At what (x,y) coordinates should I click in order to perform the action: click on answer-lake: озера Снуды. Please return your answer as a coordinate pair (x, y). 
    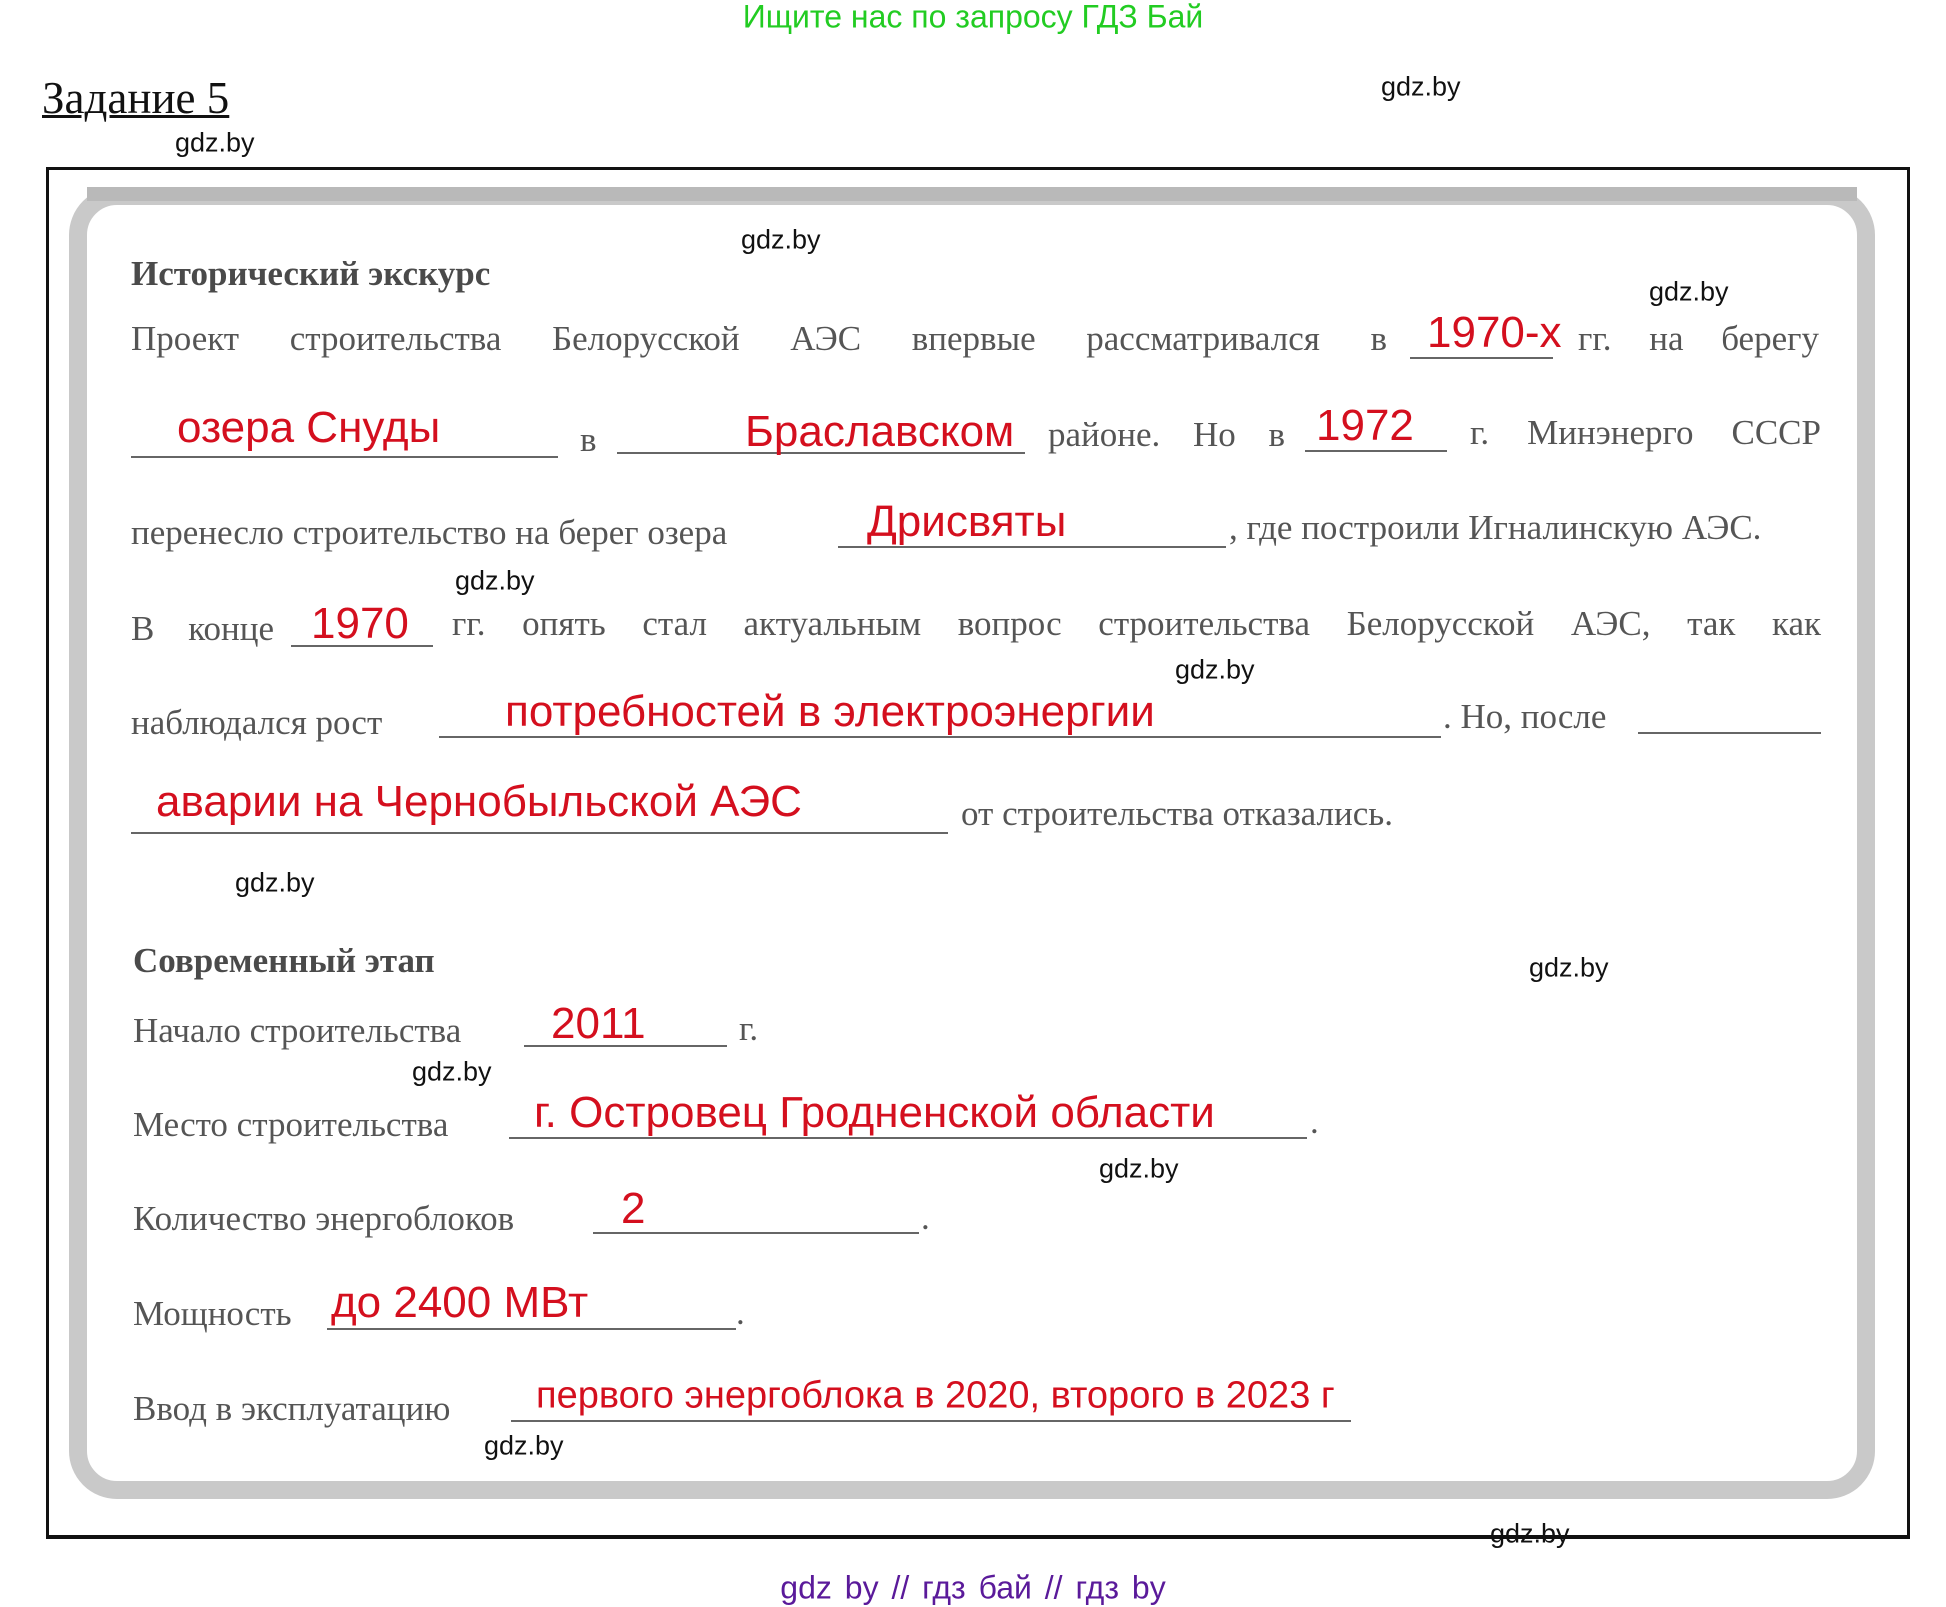
    Looking at the image, I should click on (309, 427).